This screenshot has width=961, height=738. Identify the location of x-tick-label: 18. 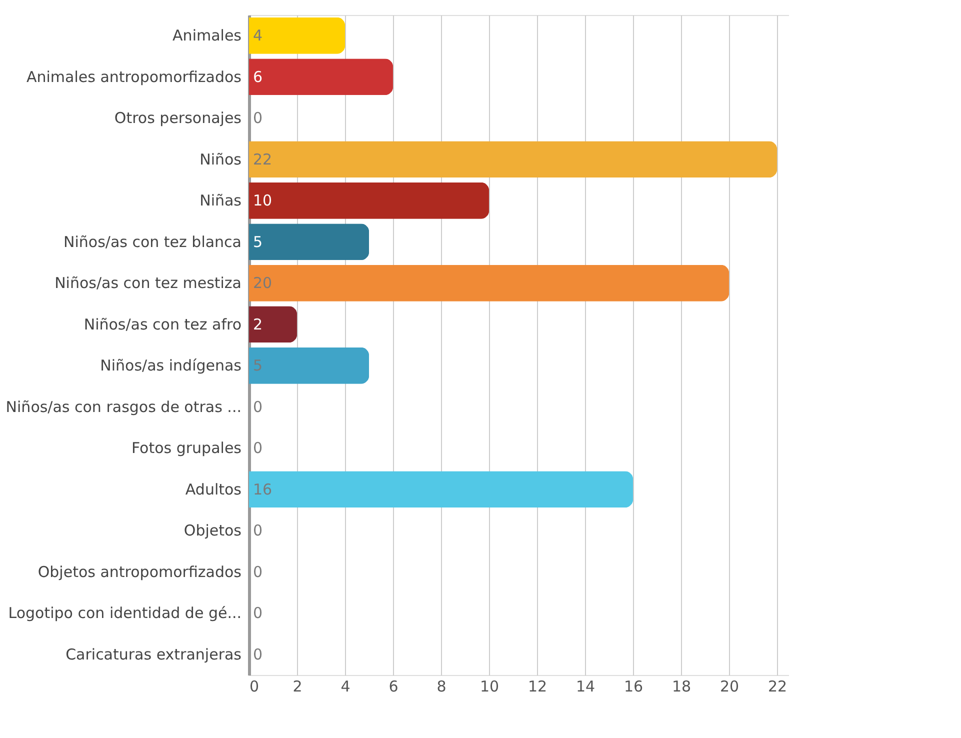
(682, 687).